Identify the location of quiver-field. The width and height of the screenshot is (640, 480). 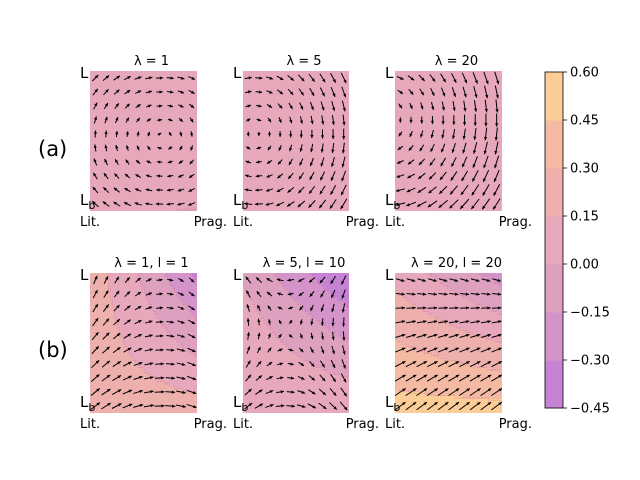
(143, 141).